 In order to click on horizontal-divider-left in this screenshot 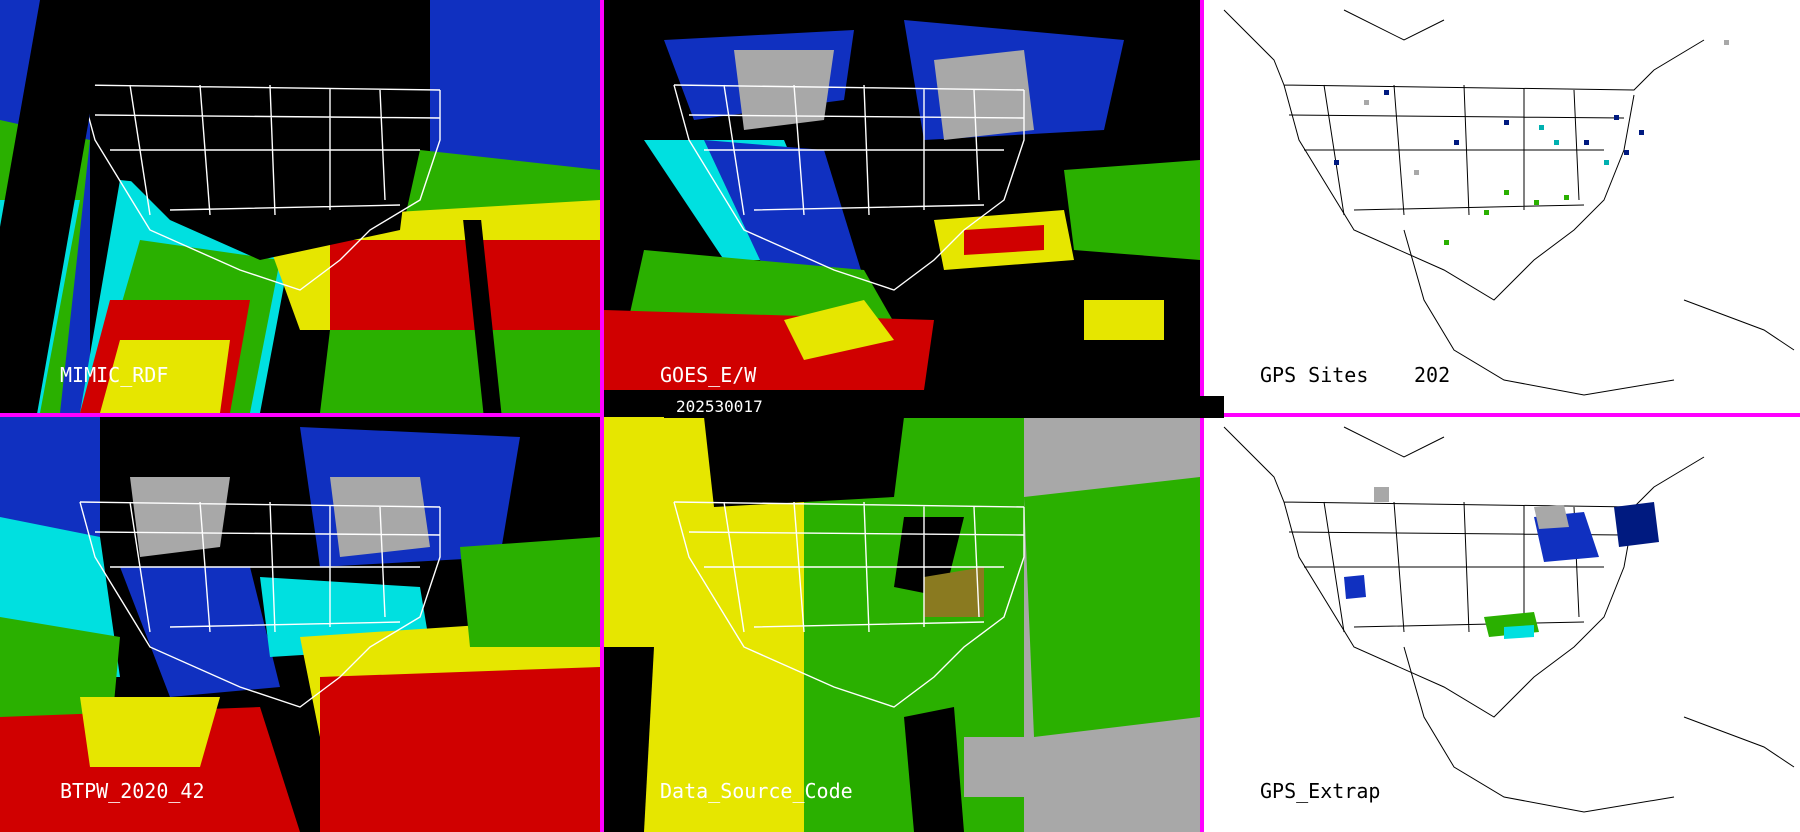, I will do `click(300, 415)`.